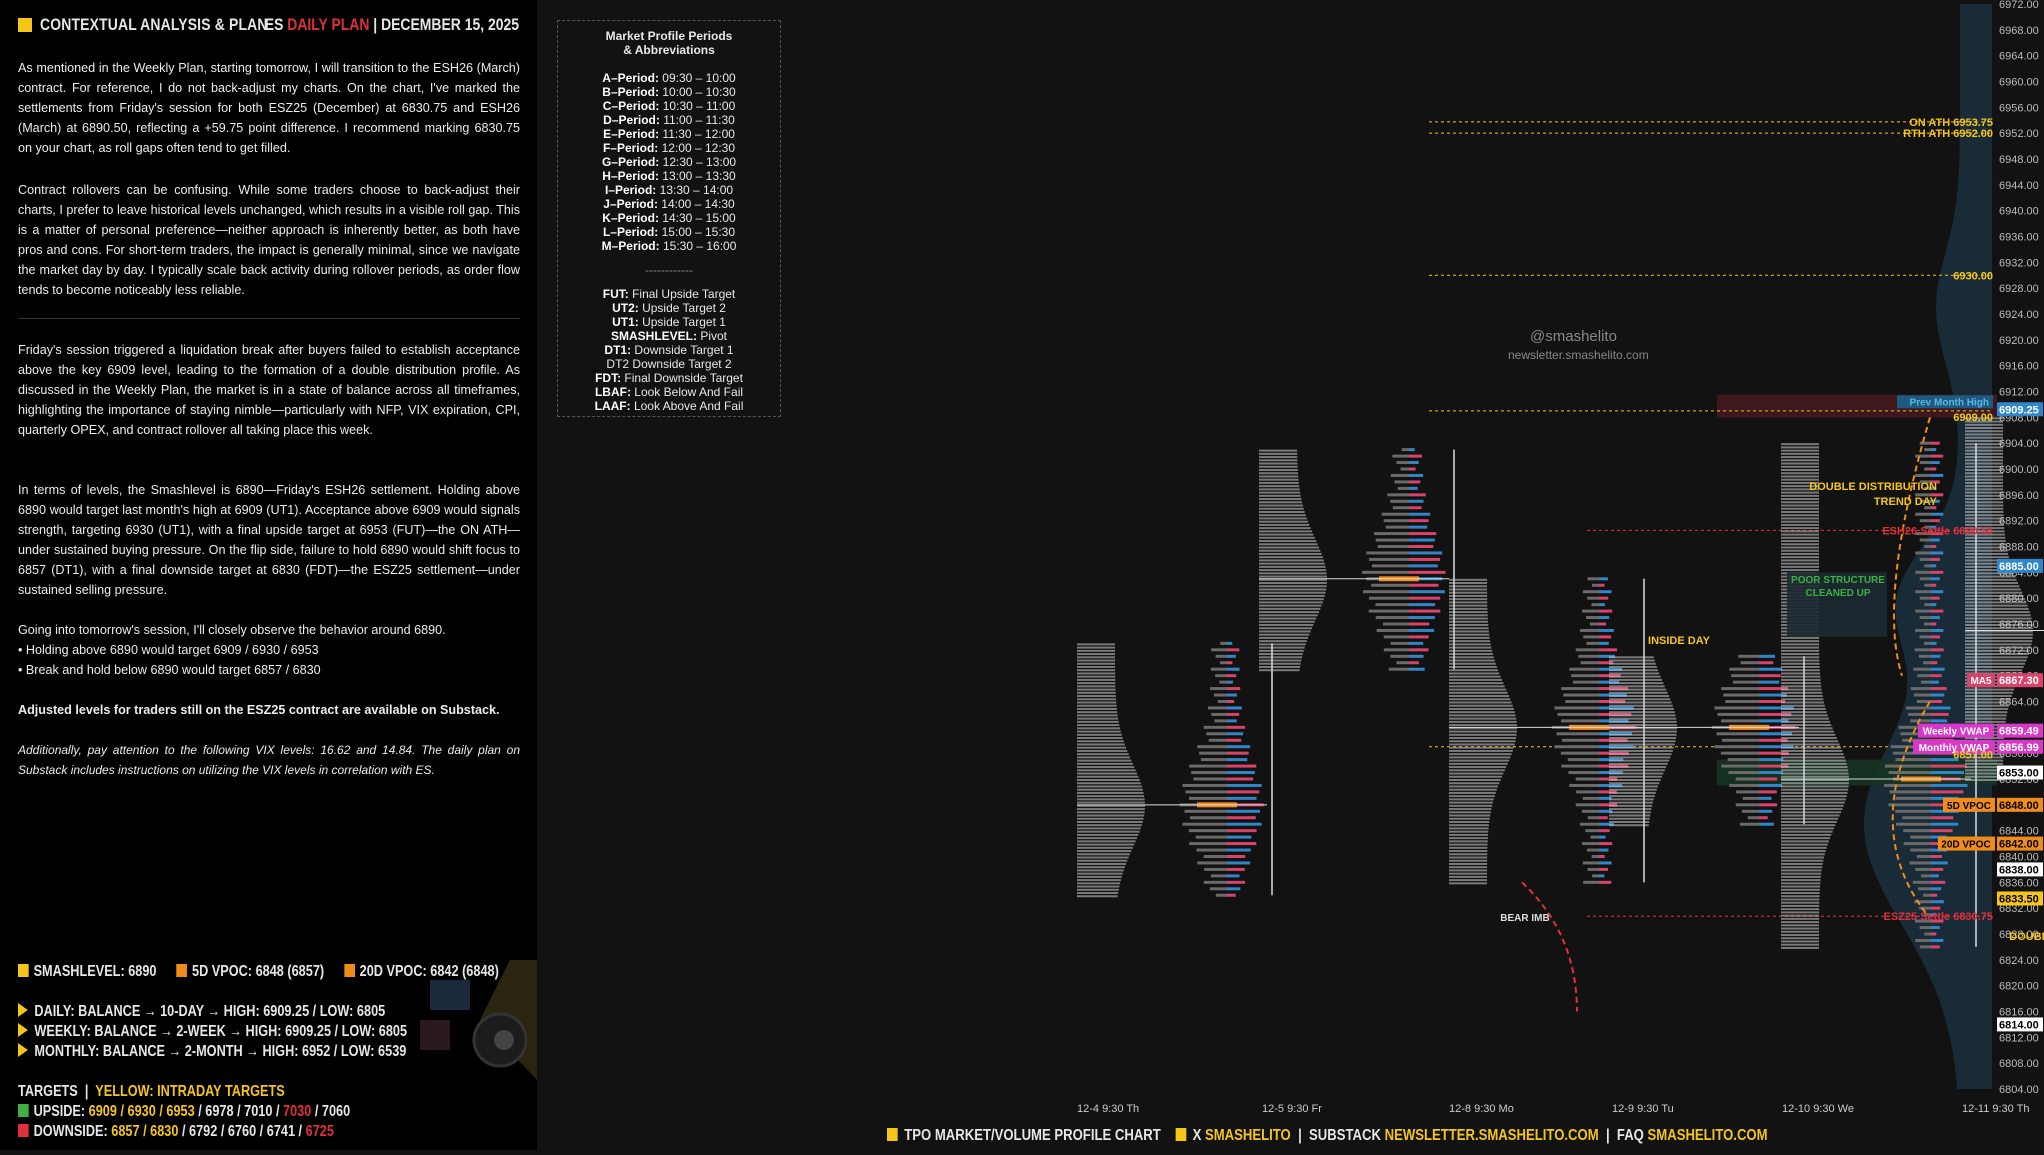  I want to click on periods-item: B–Period: 10:00 – 10:30, so click(669, 92).